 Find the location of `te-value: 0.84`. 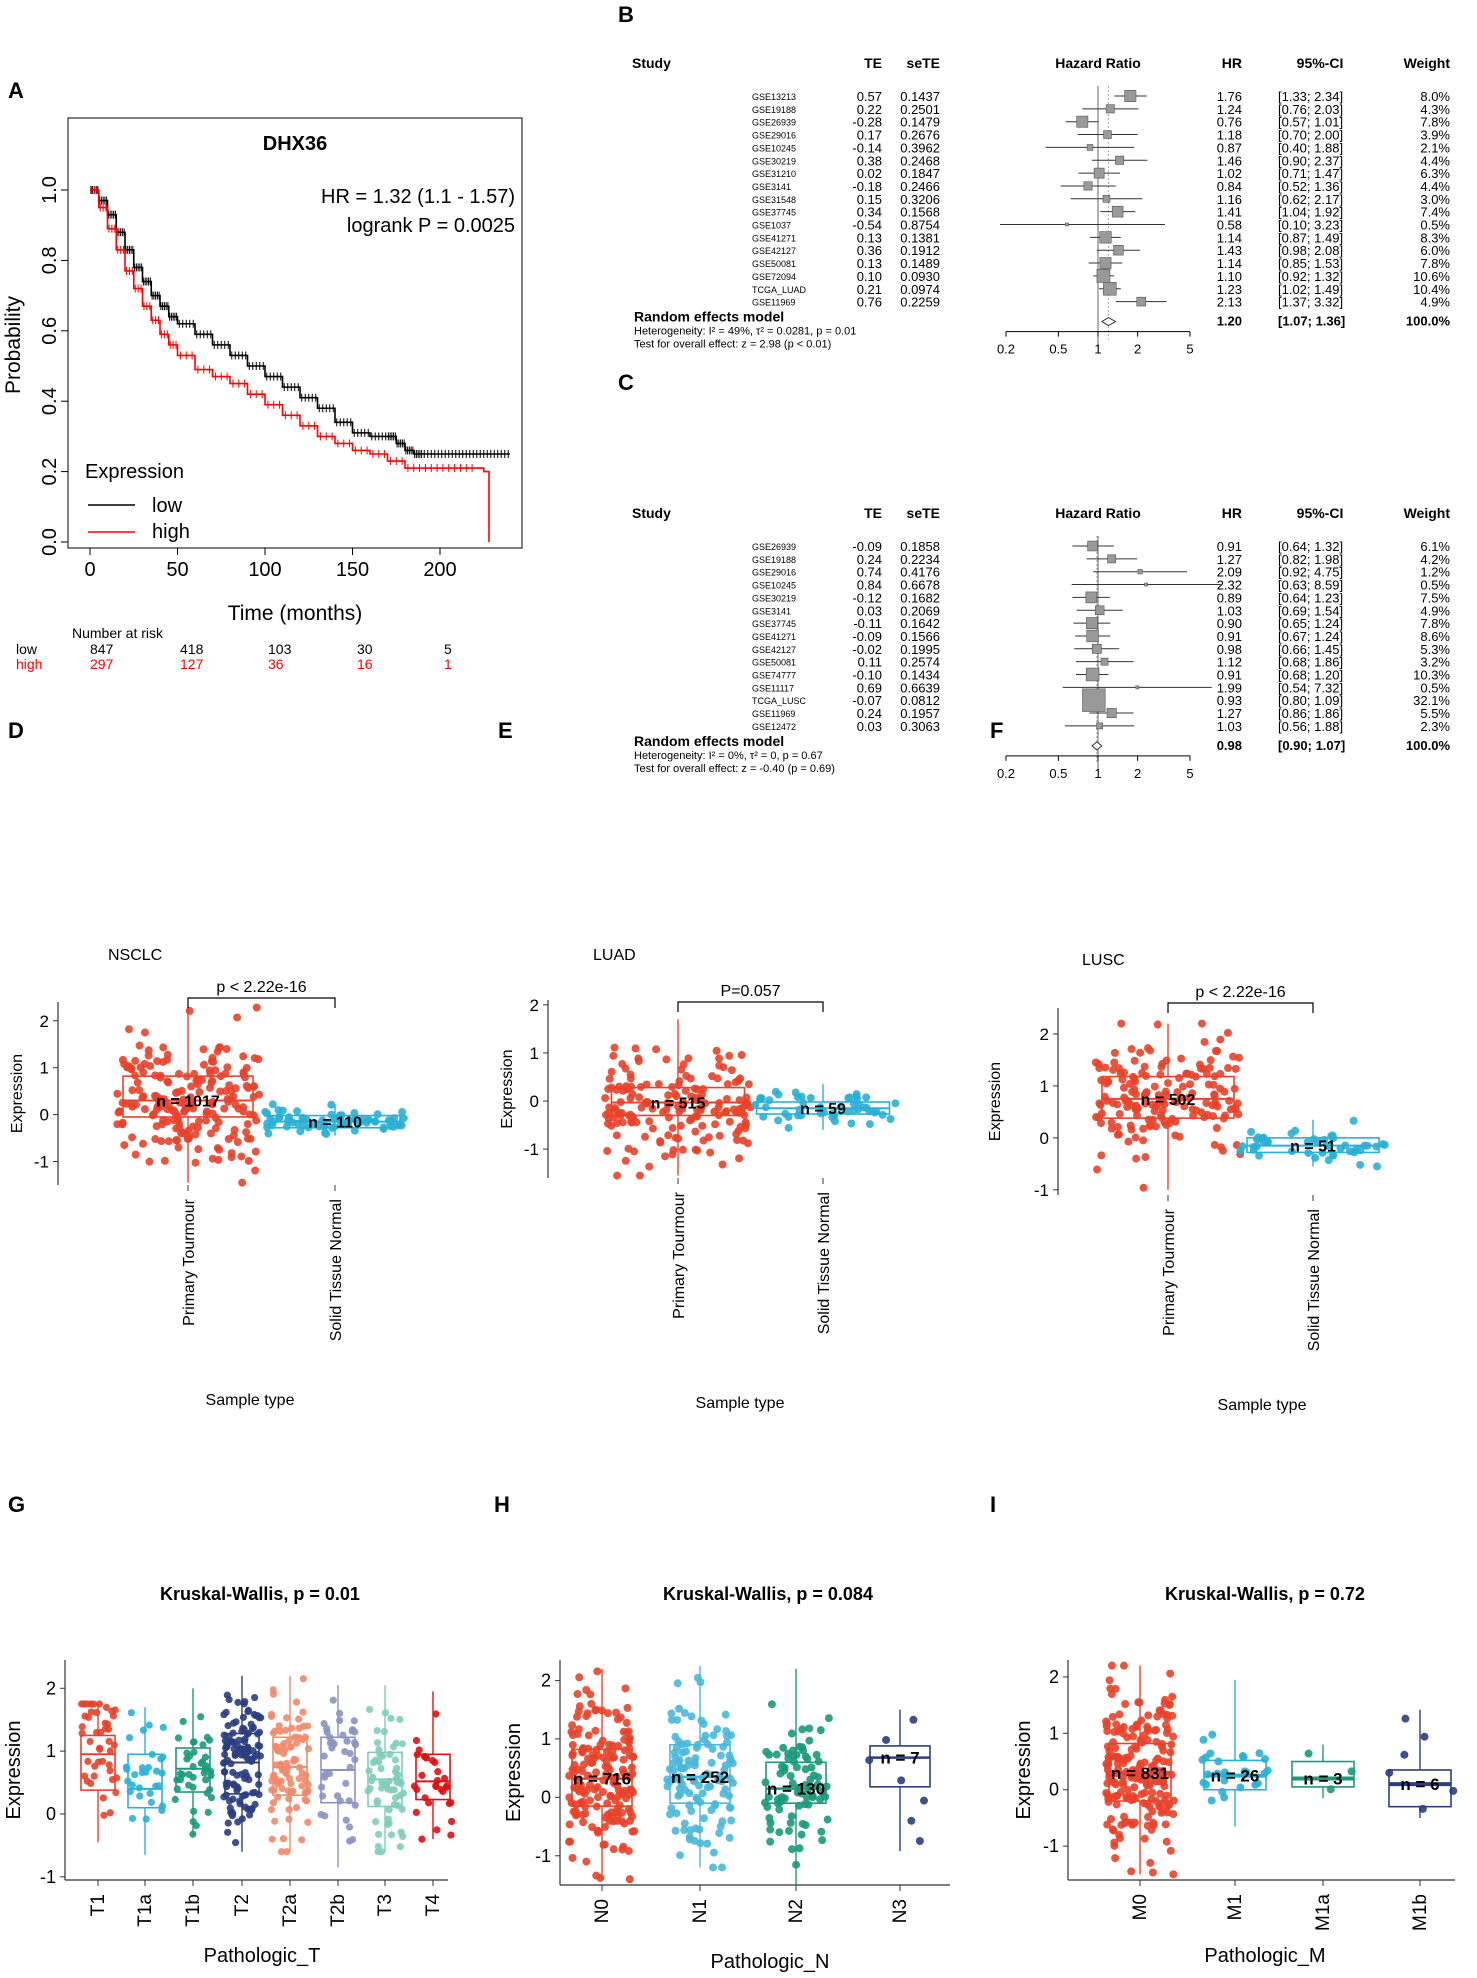

te-value: 0.84 is located at coordinates (869, 585).